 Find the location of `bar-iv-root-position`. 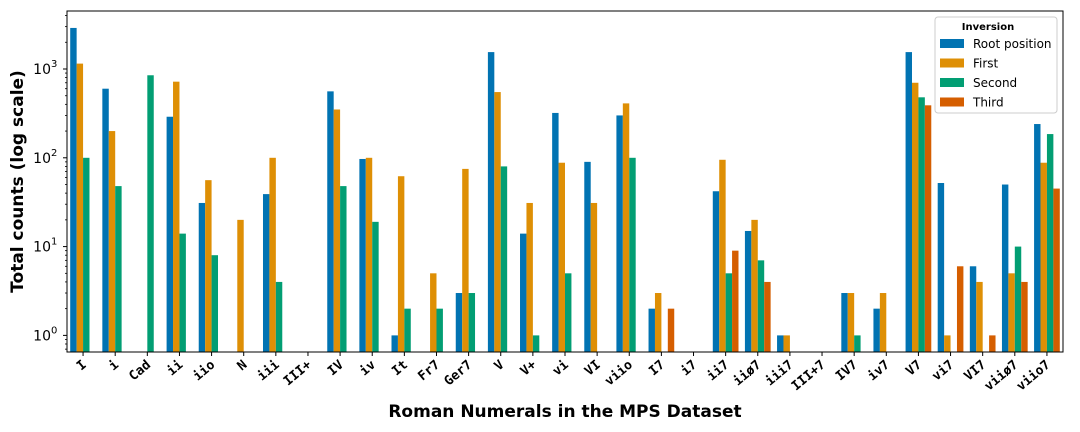

bar-iv-root-position is located at coordinates (362, 255).